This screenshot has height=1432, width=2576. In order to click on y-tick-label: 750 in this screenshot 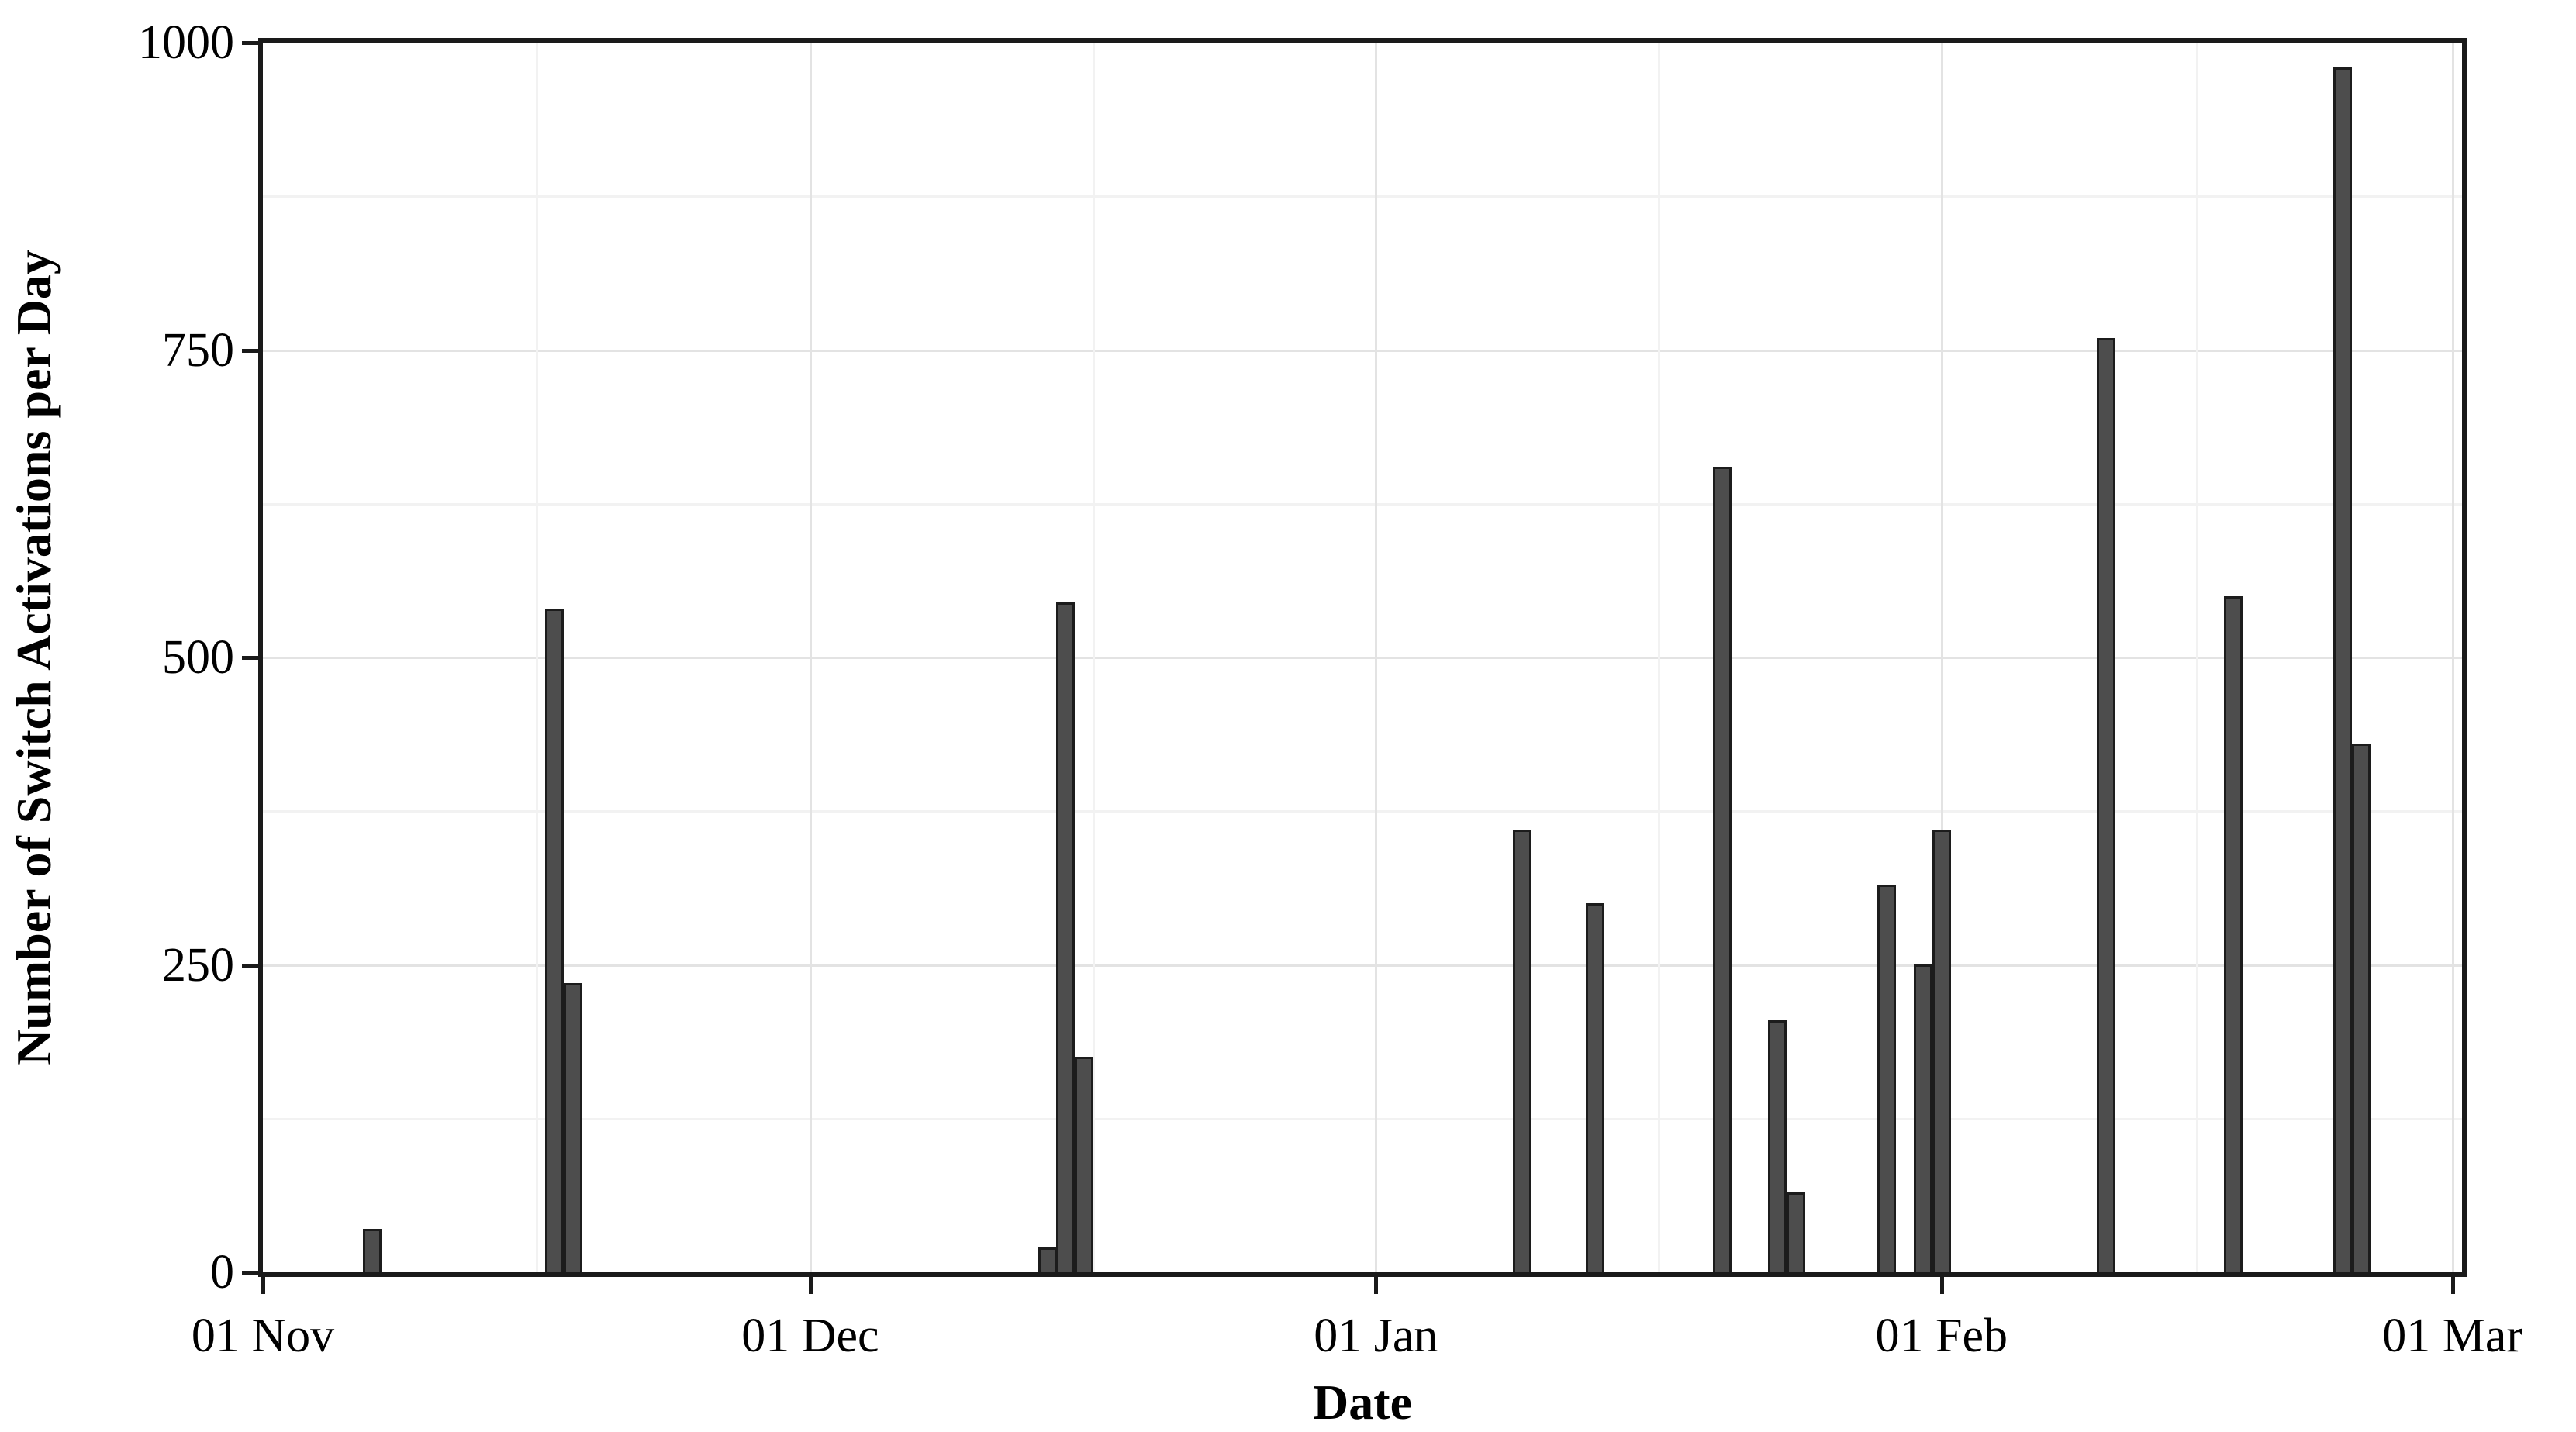, I will do `click(198, 350)`.